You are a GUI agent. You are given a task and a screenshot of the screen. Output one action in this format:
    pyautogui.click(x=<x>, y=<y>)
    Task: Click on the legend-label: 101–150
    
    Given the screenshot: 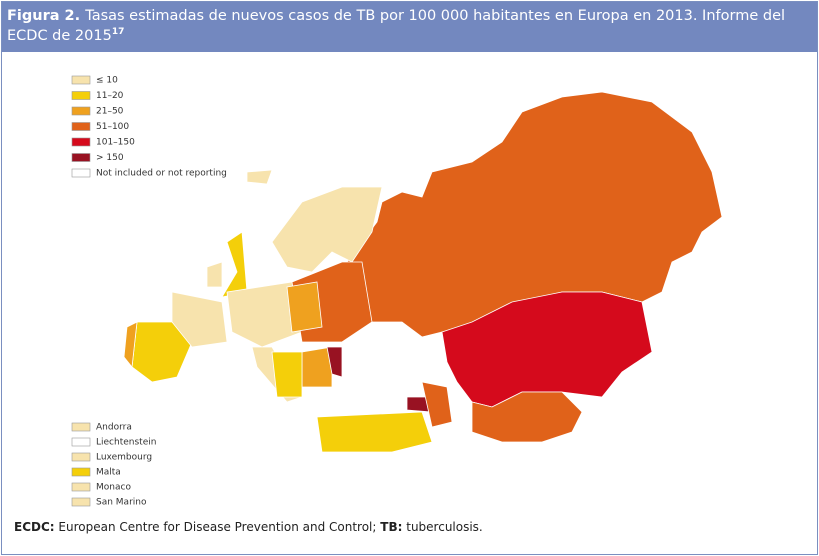 What is the action you would take?
    pyautogui.click(x=115, y=143)
    